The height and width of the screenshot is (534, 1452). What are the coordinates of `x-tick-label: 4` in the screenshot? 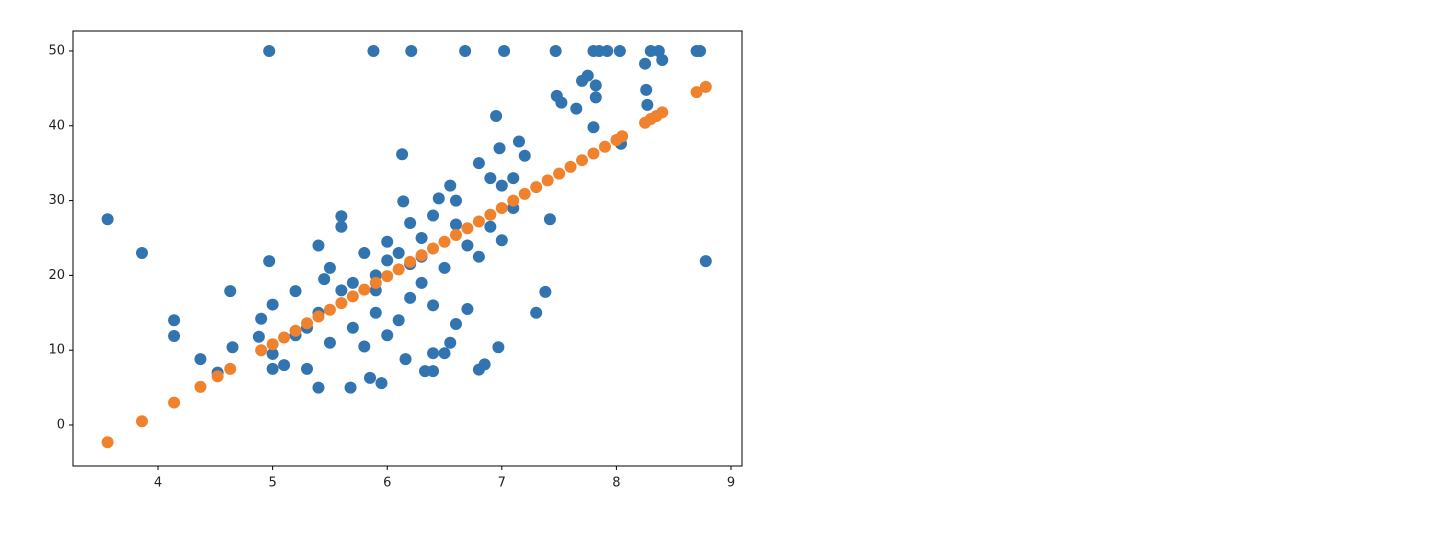 It's located at (158, 483).